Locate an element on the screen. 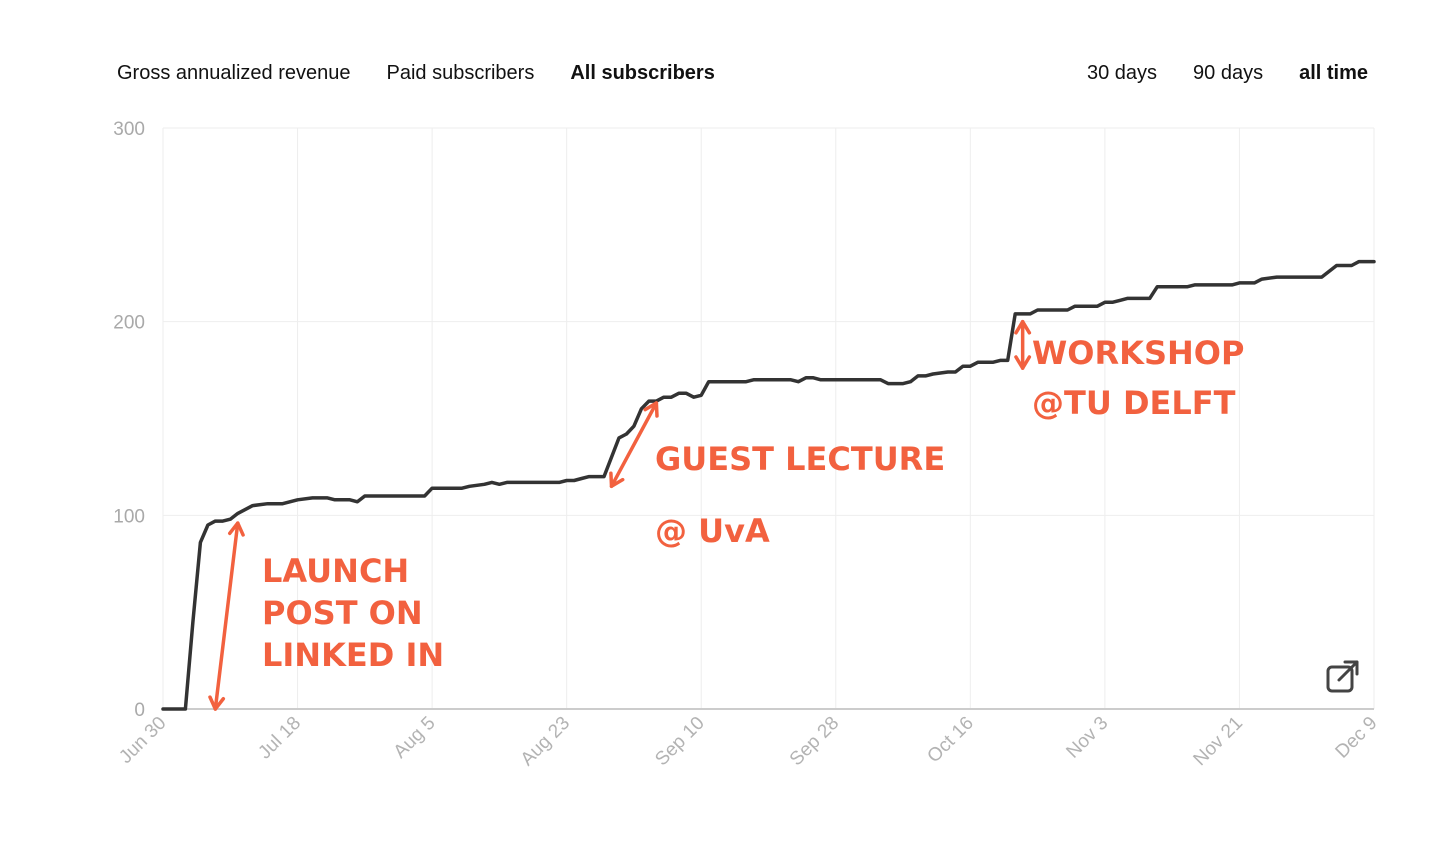 This screenshot has width=1456, height=846. annotation: WORKSHOP @TU DELFT is located at coordinates (1129, 370).